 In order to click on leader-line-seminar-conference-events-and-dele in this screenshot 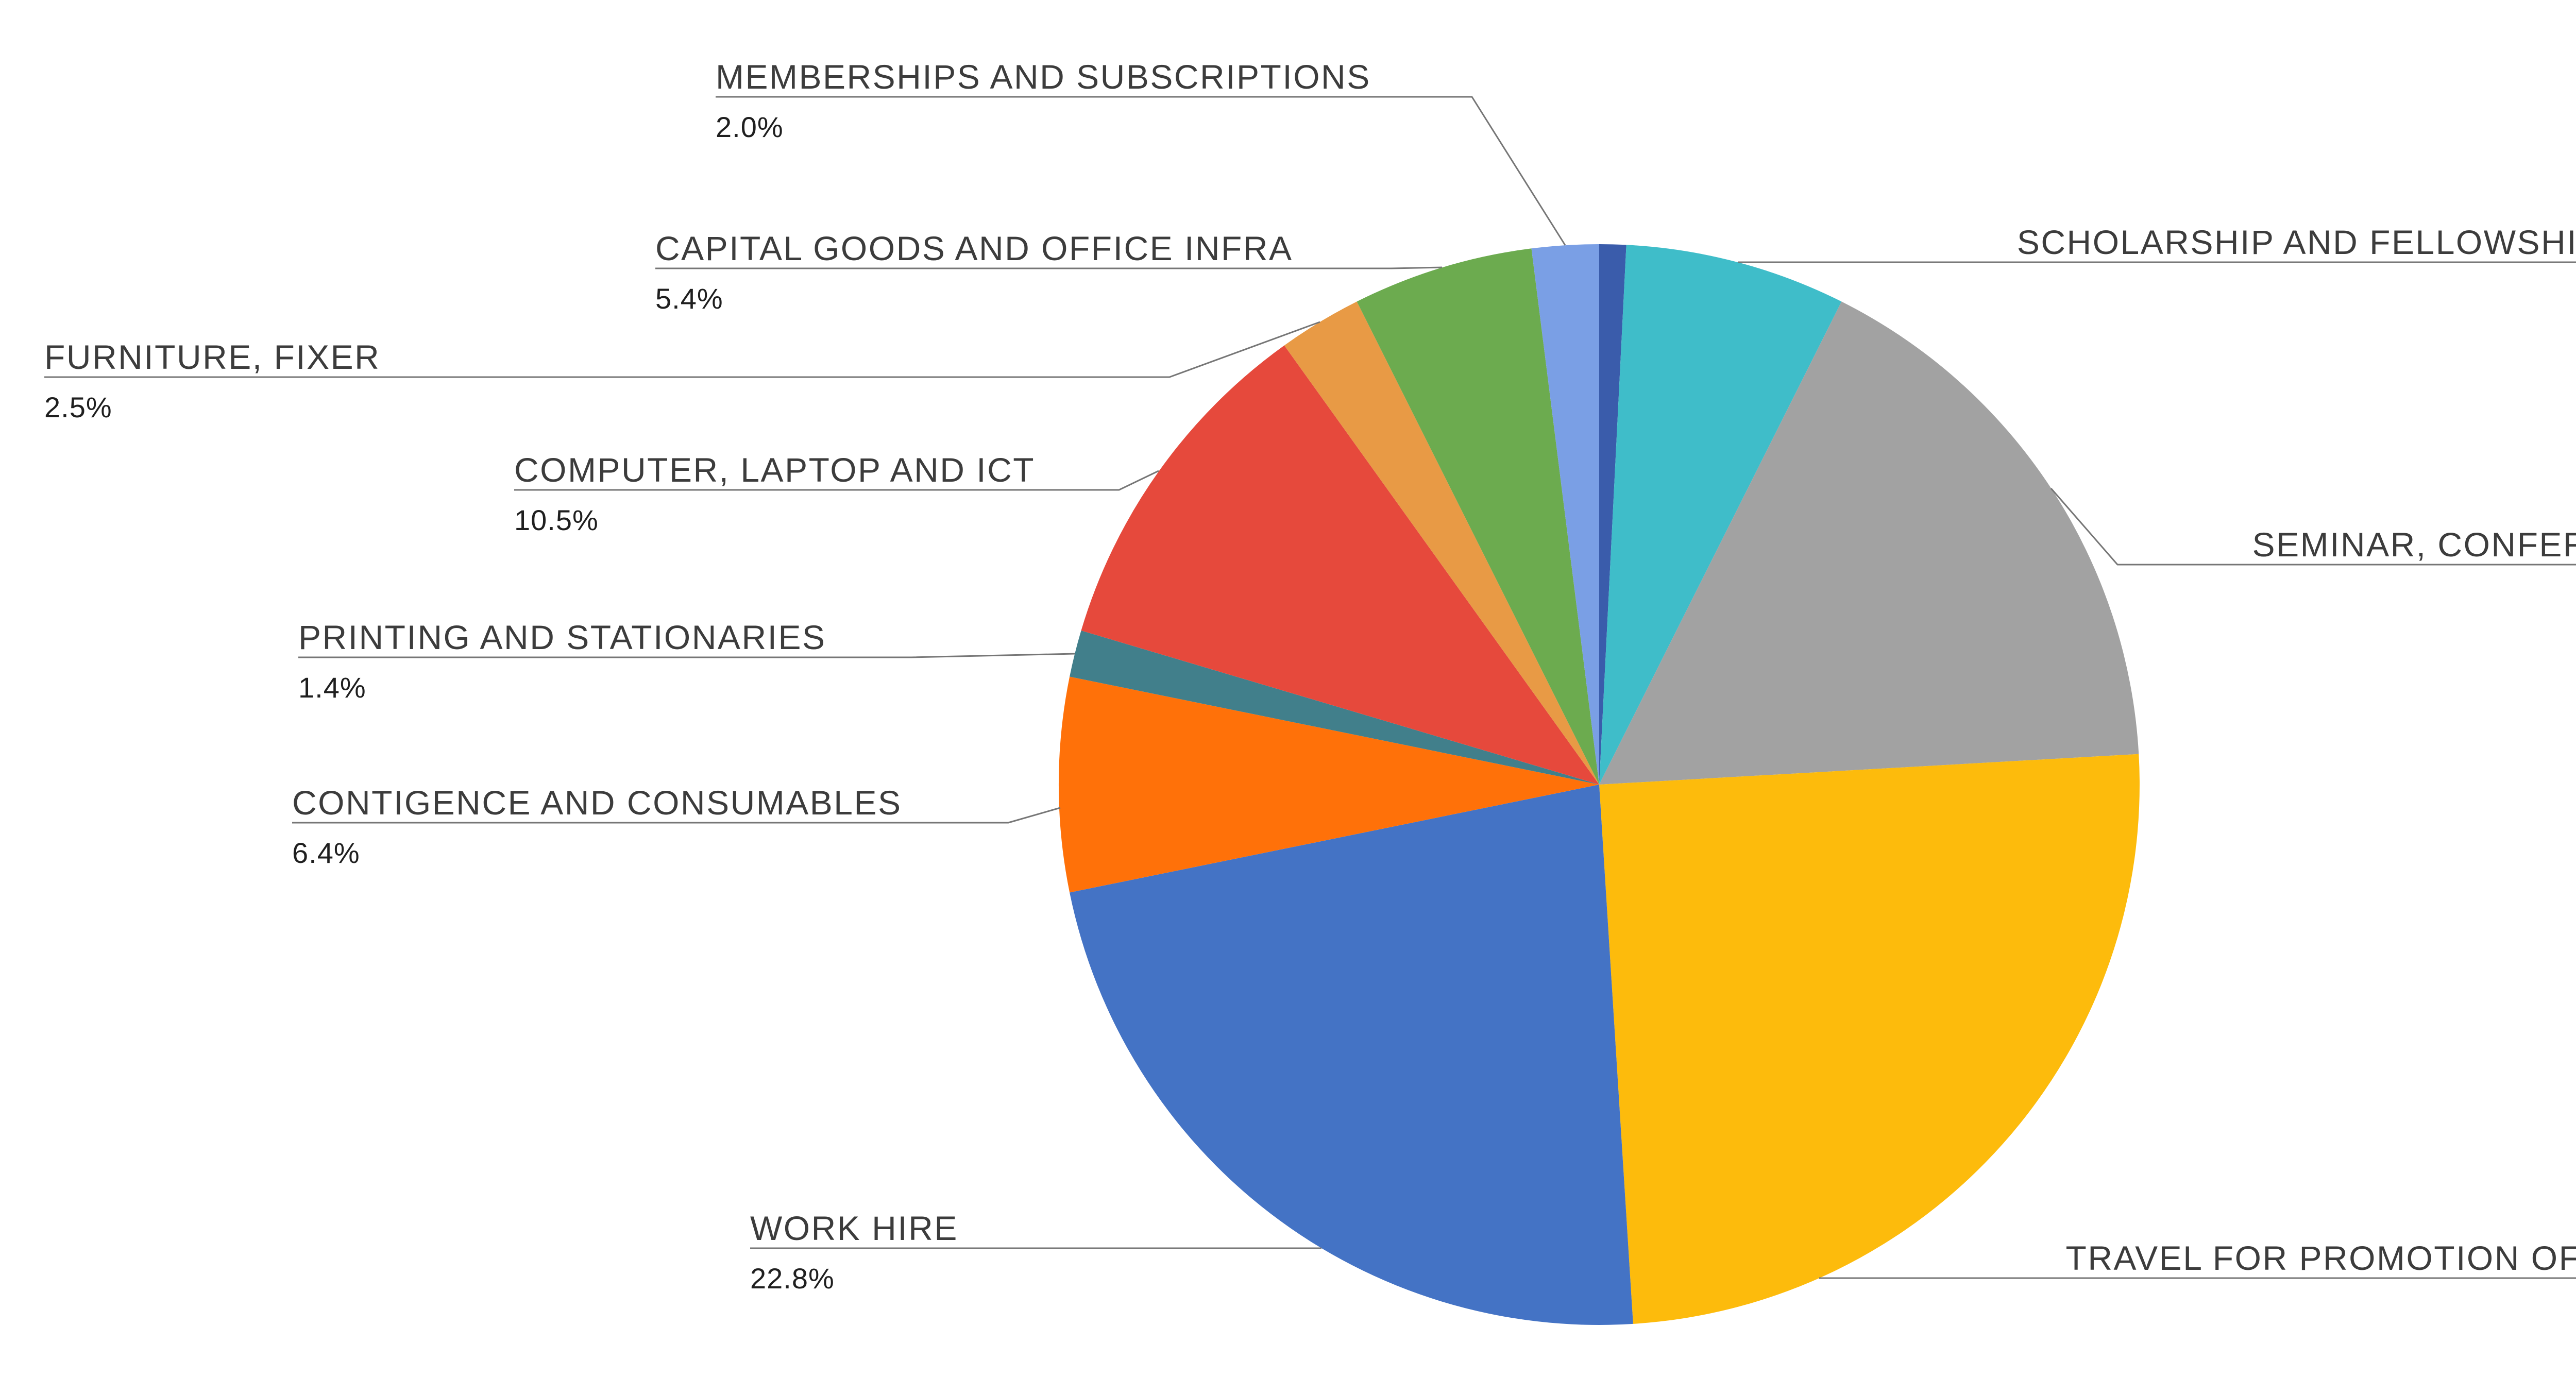, I will do `click(2313, 527)`.